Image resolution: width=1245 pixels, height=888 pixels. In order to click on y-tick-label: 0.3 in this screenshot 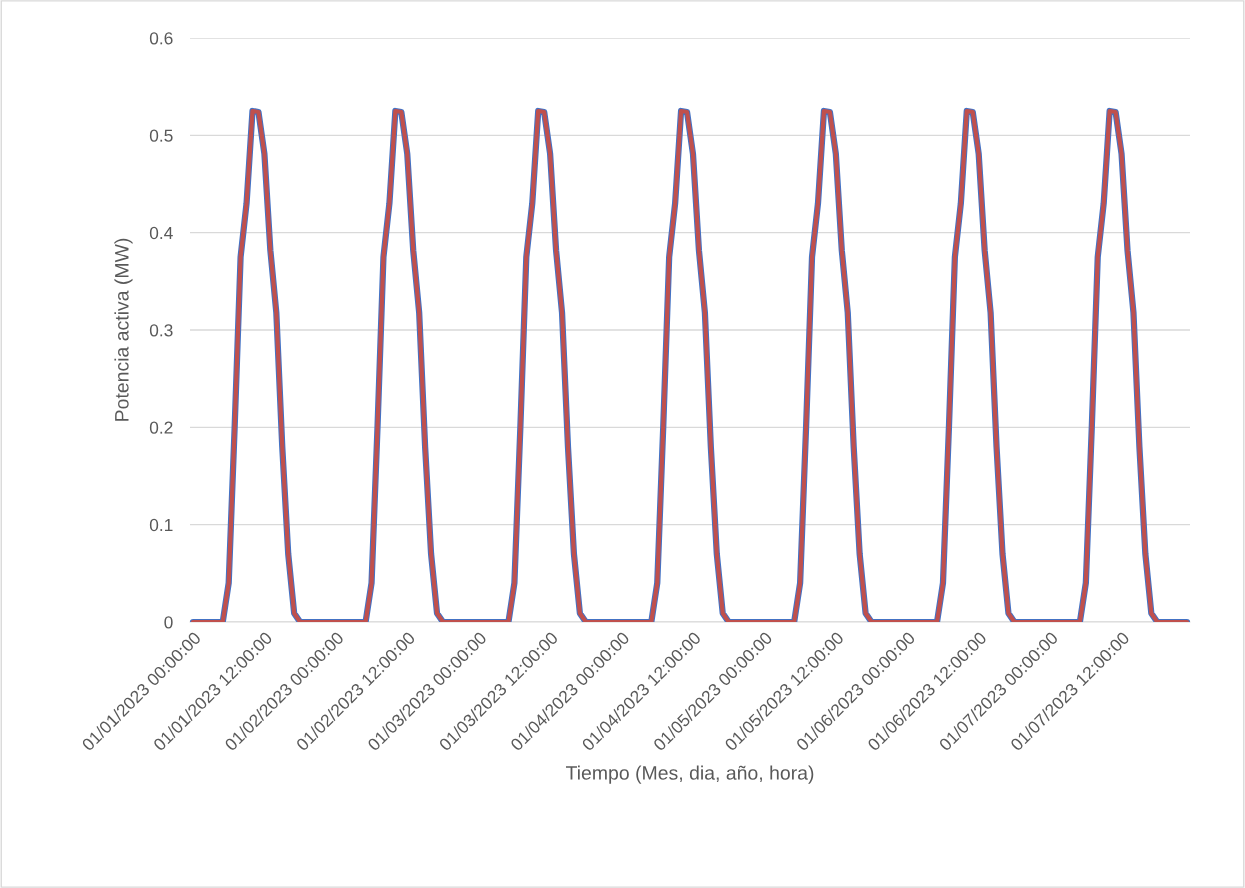, I will do `click(161, 330)`.